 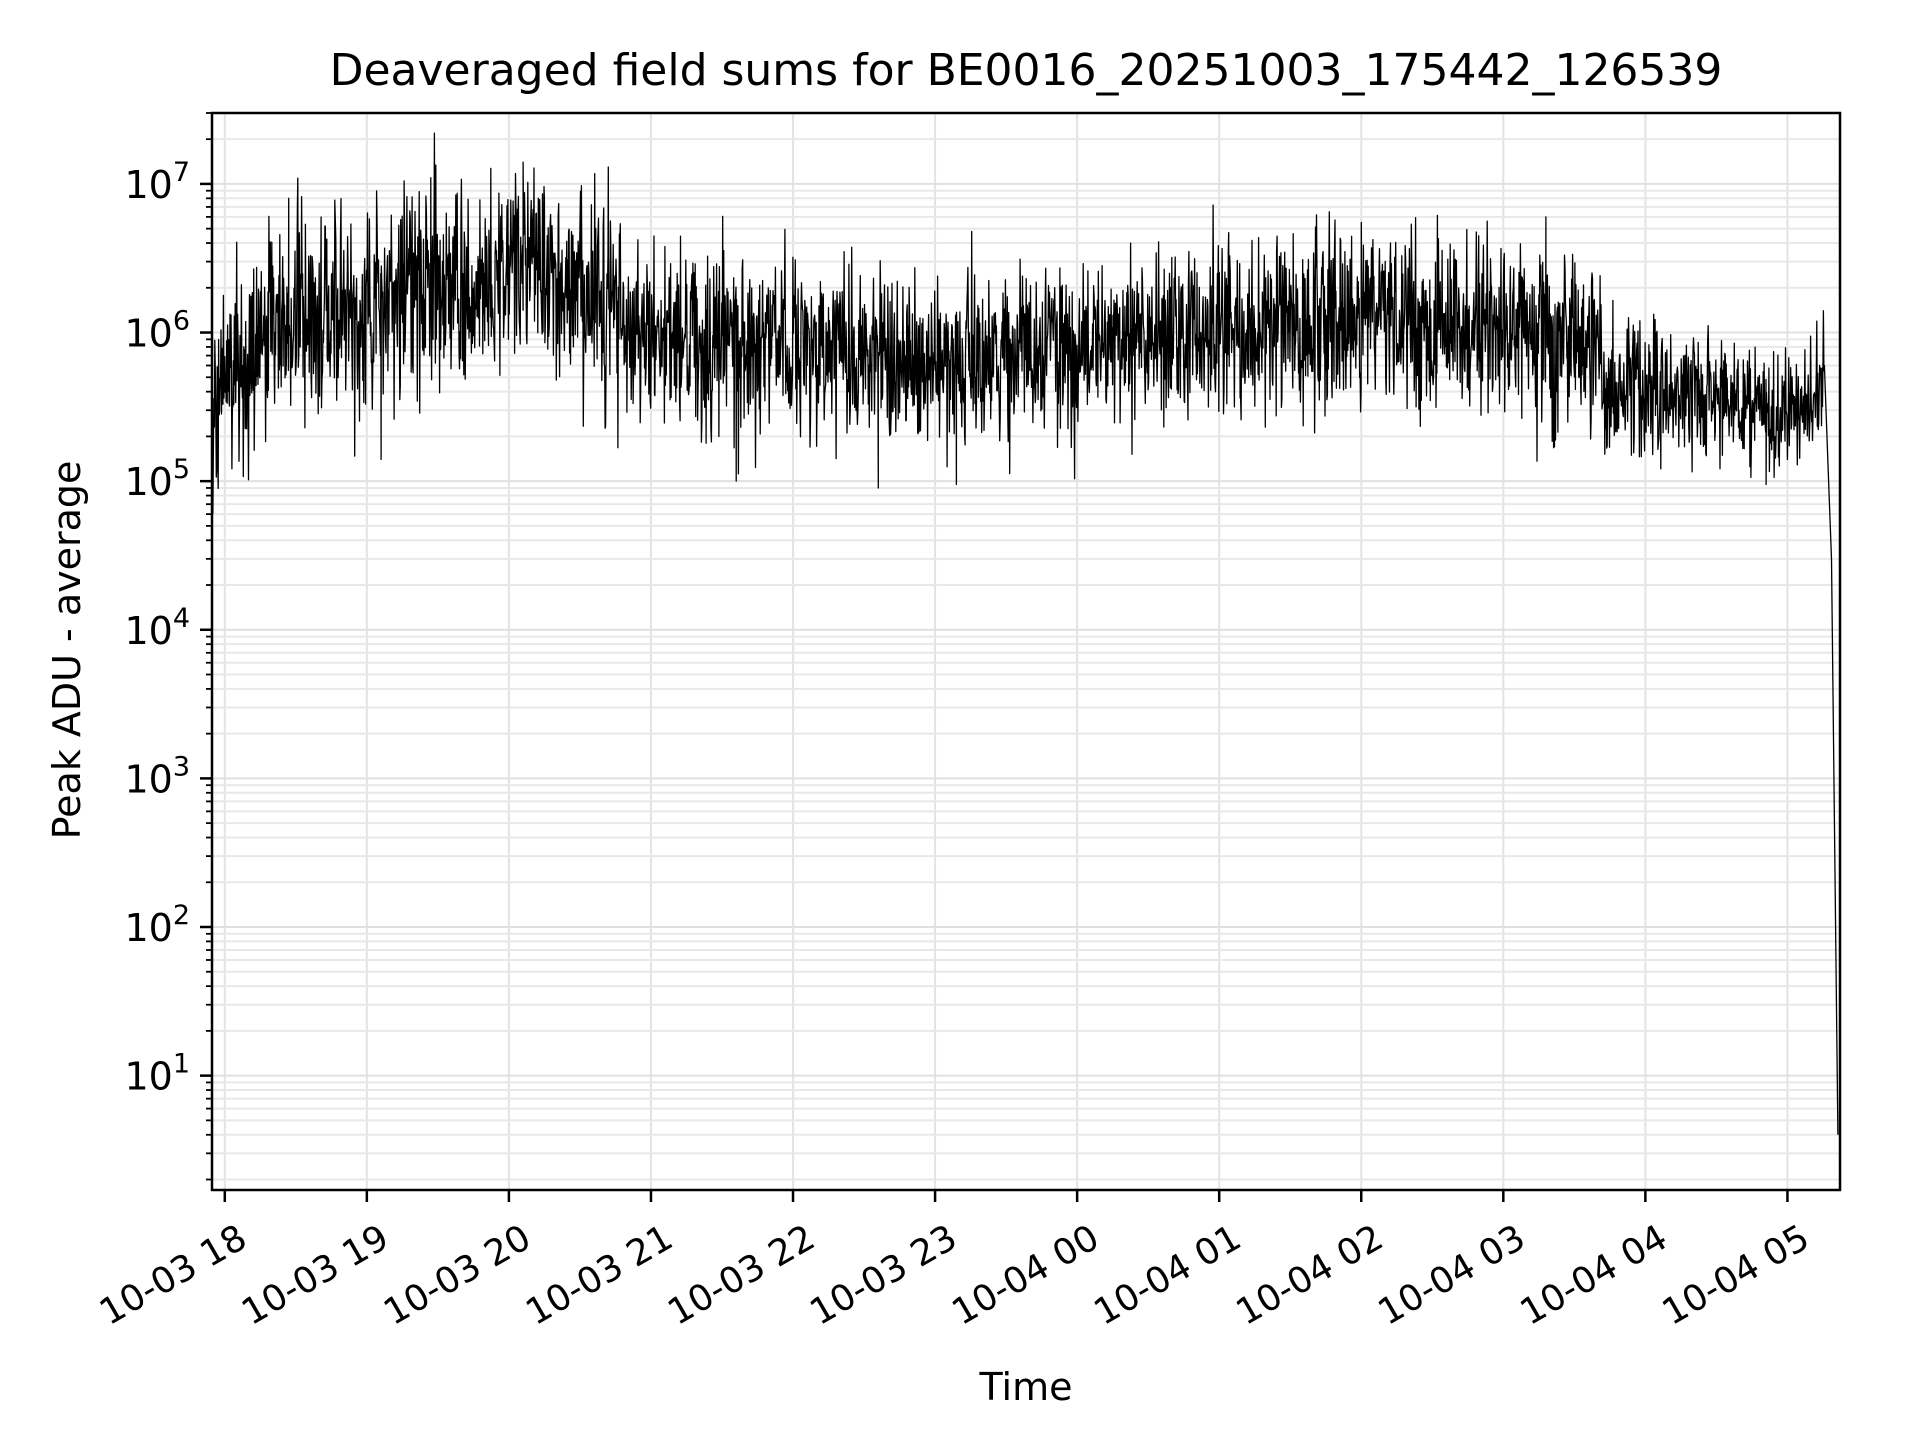 I want to click on y-tick-label: 10⁶, so click(x=157, y=331).